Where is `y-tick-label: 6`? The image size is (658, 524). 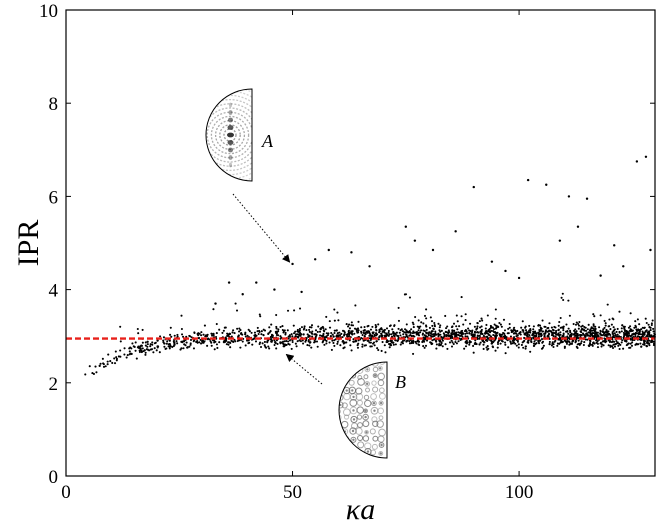 y-tick-label: 6 is located at coordinates (54, 197).